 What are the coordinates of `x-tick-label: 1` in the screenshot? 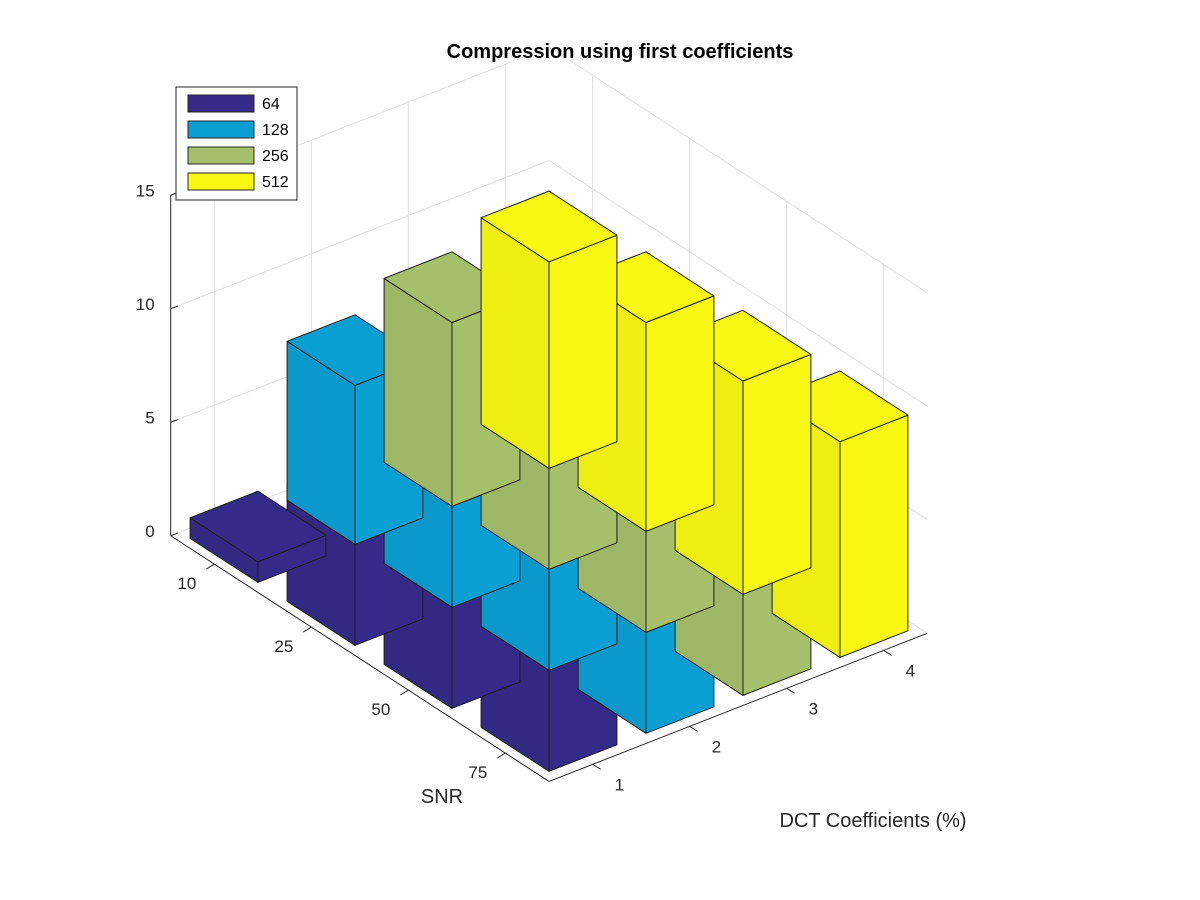 It's located at (619, 784).